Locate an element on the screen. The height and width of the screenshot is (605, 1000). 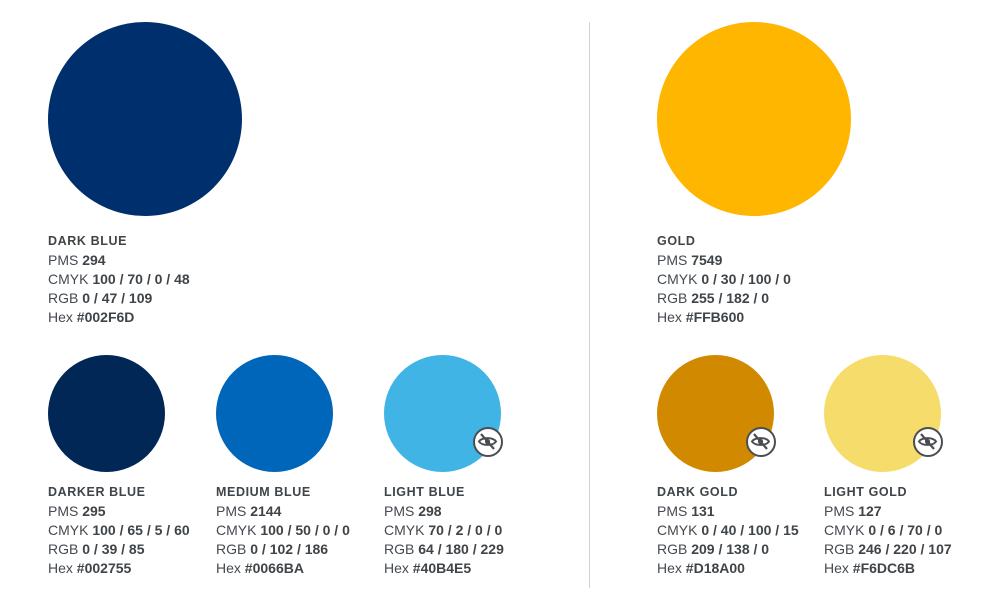
cmyk-row: CMYK 0 / 6 / 70 / 0 is located at coordinates (883, 530).